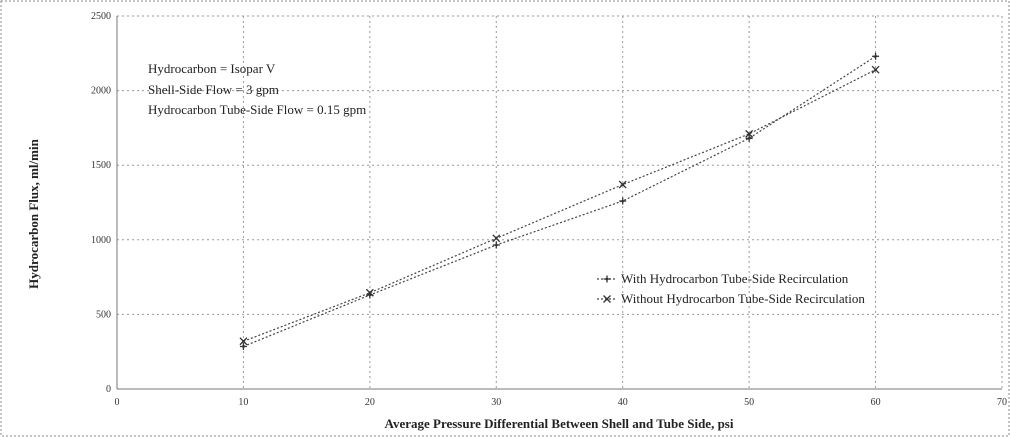 This screenshot has width=1010, height=437. I want to click on y-tick-label: 0, so click(108, 389).